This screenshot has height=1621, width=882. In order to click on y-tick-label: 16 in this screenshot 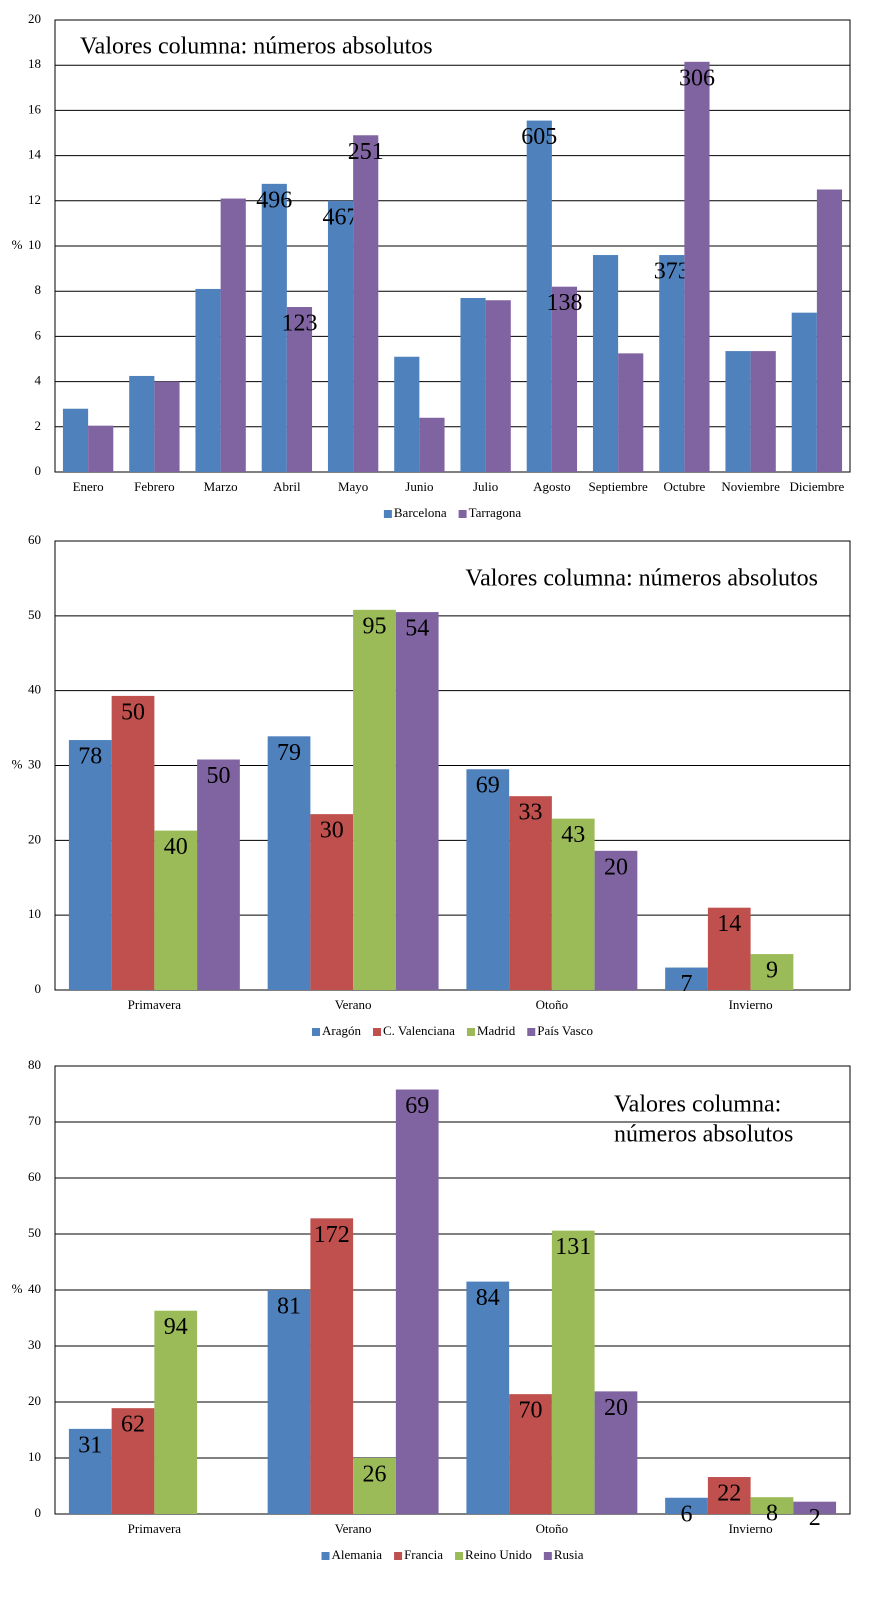, I will do `click(35, 108)`.